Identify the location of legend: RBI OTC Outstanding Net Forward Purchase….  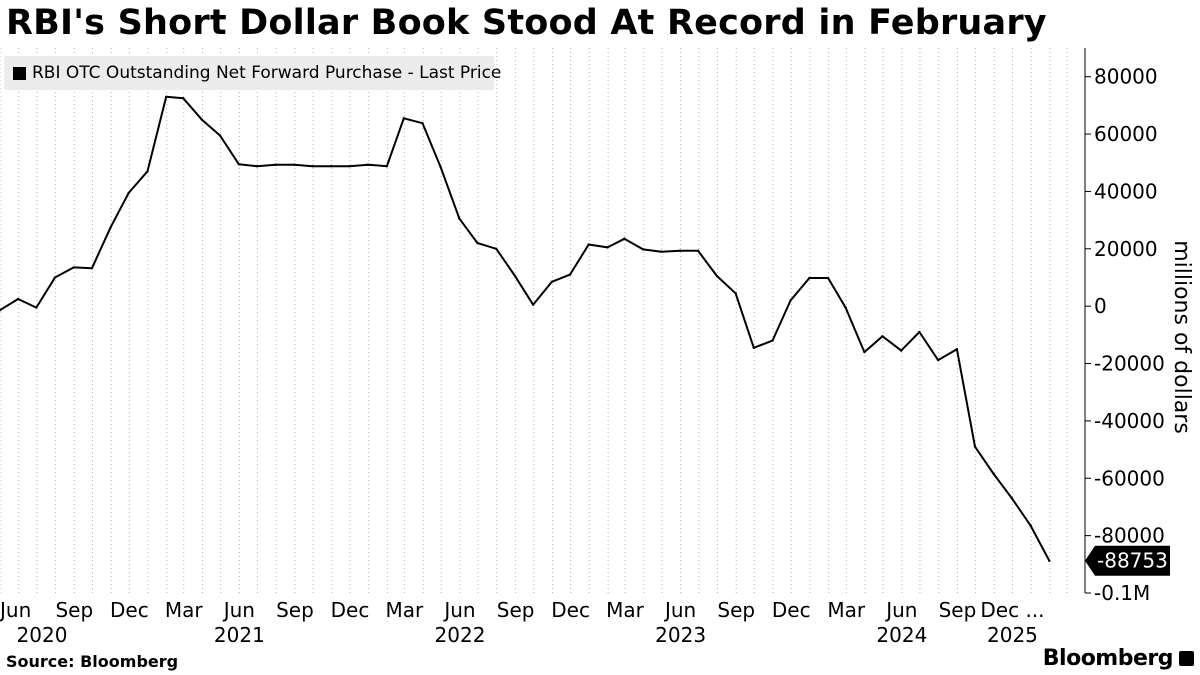
(252, 73).